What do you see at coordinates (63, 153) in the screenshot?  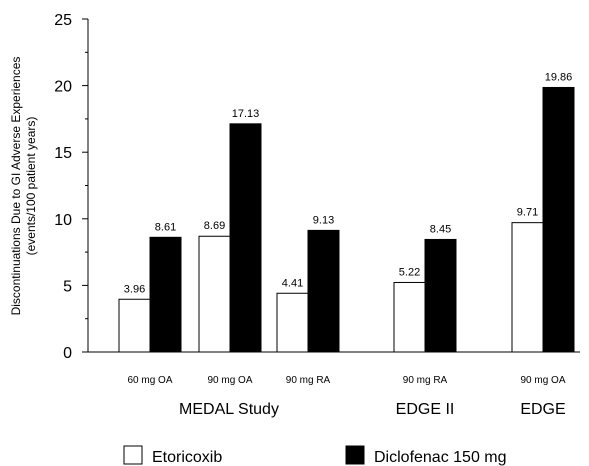 I see `y-tick-label: 15` at bounding box center [63, 153].